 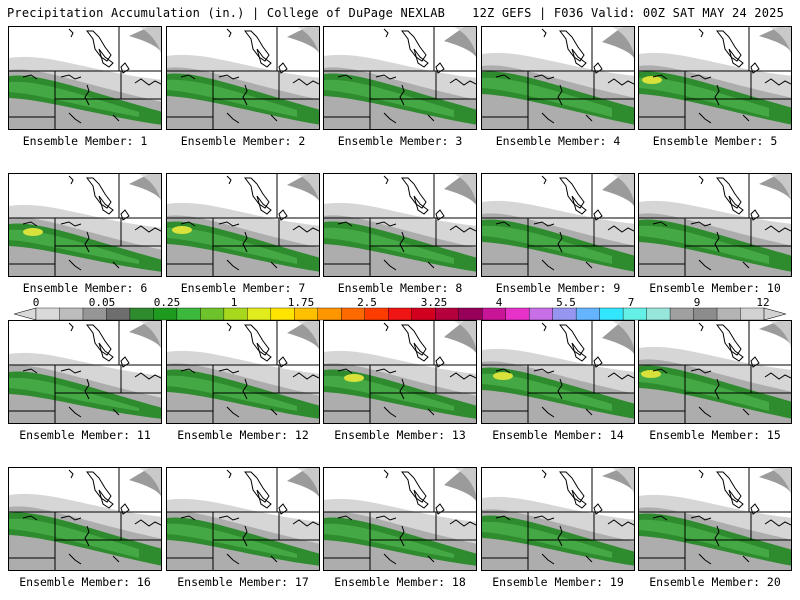 I want to click on ensemble-member-label: Ensemble Member: 6, so click(x=85, y=288).